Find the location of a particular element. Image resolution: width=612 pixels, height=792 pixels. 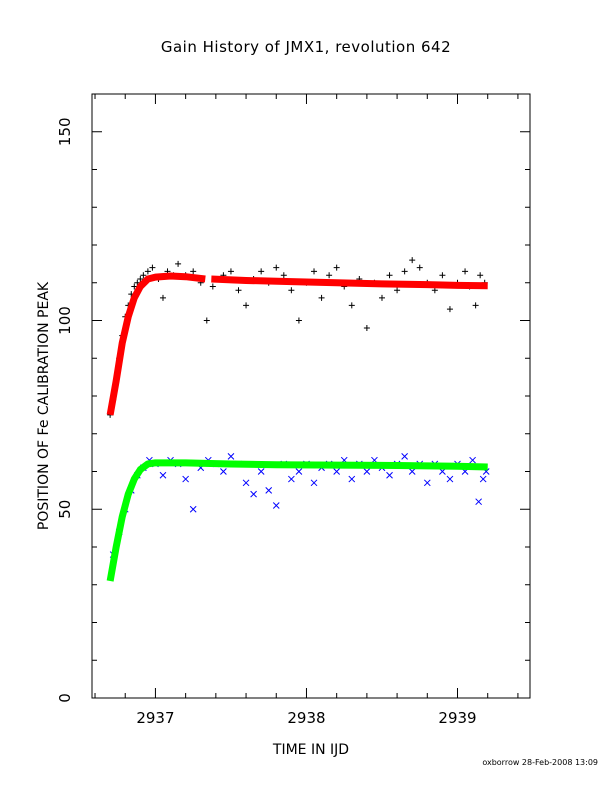

footer-annotation: oxborrow 28-Feb-2008 13:09 is located at coordinates (540, 762).